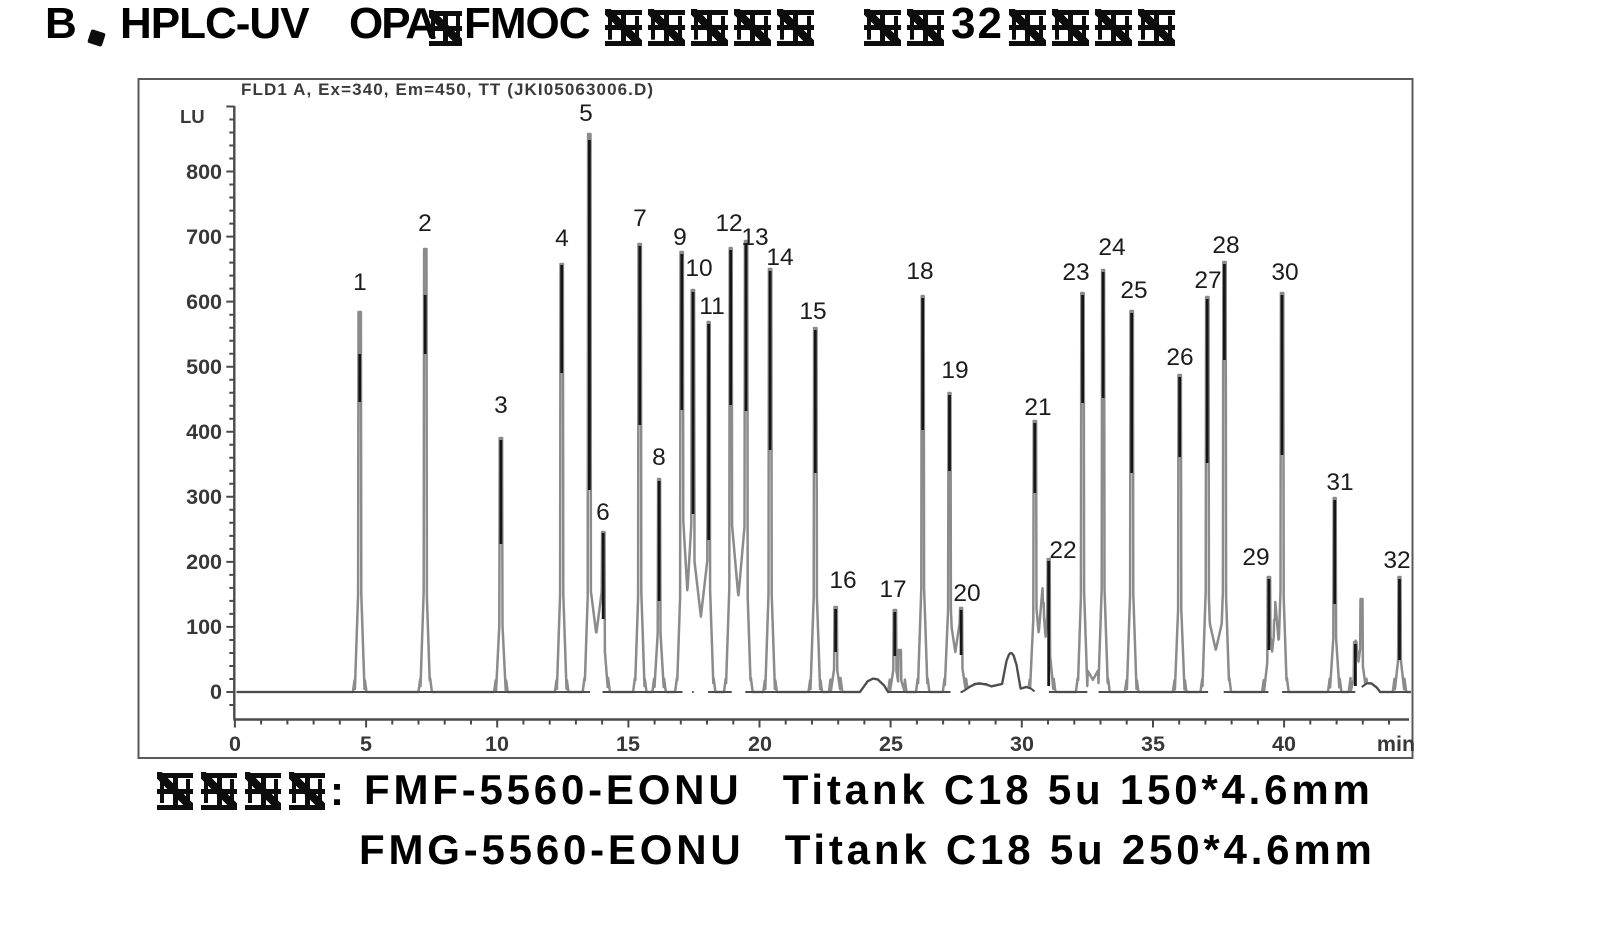 This screenshot has height=928, width=1598. Describe the element at coordinates (1284, 744) in the screenshot. I see `svg-text: 40` at that location.